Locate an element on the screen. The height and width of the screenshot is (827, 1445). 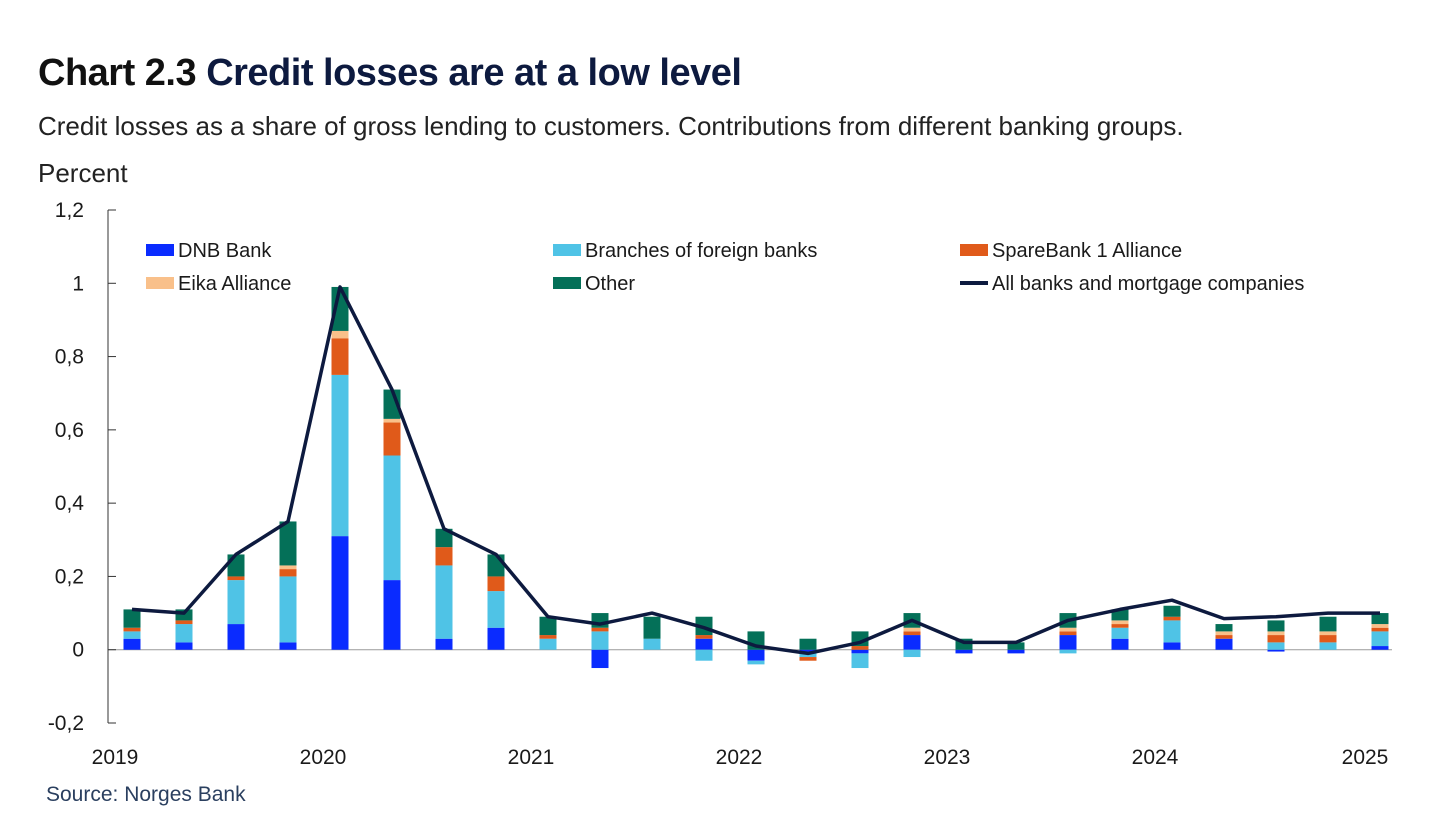
bar-other-2024-q2 is located at coordinates (1224, 628).